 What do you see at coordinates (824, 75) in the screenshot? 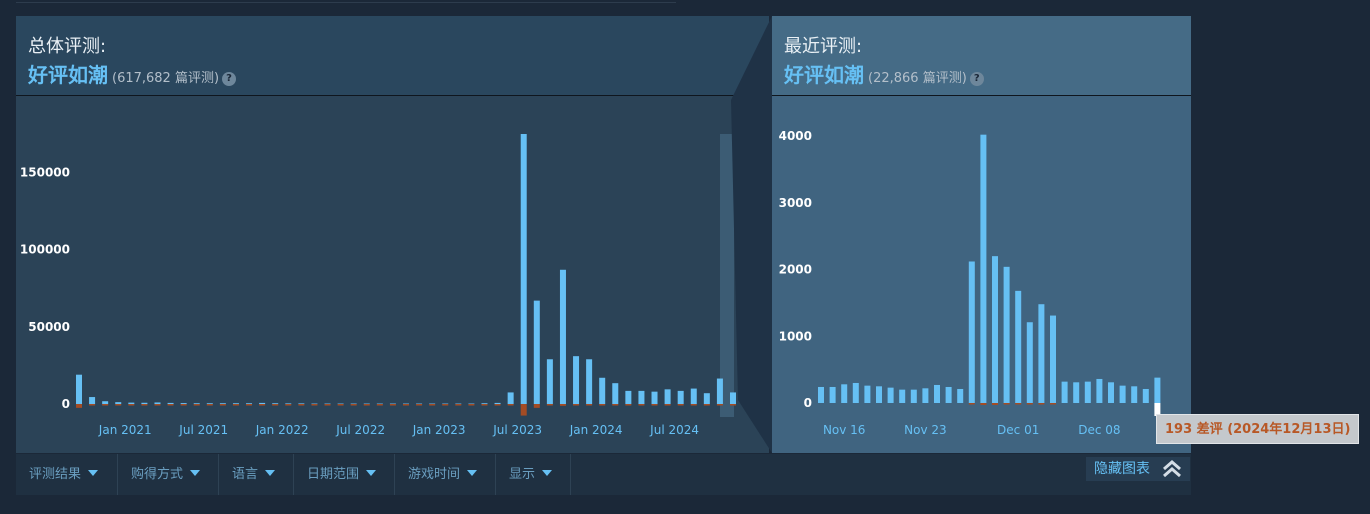
I see `recent-rating-text: 好评如潮` at bounding box center [824, 75].